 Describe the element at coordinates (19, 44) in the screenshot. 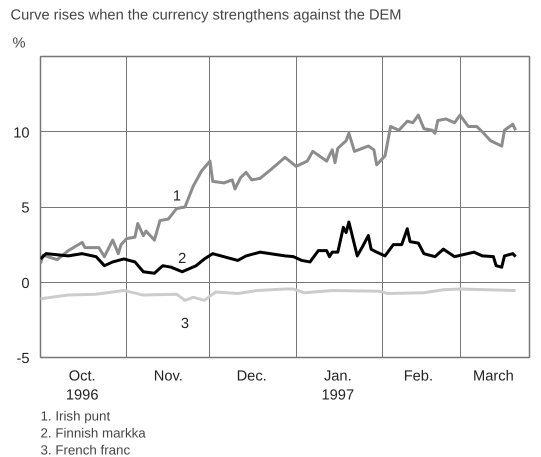

I see `y-axis-title: %` at that location.